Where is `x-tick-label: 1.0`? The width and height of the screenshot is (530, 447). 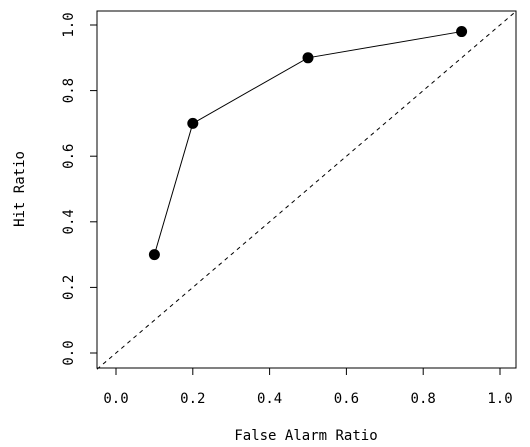
x-tick-label: 1.0 is located at coordinates (499, 399).